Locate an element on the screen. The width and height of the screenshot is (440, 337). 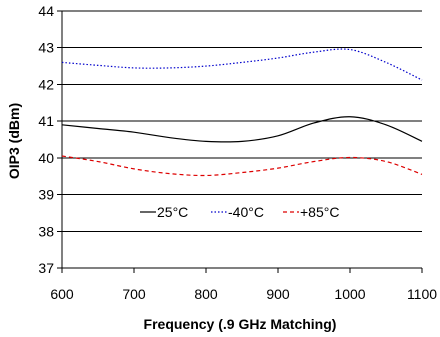
x-tick-label: 900 is located at coordinates (278, 294).